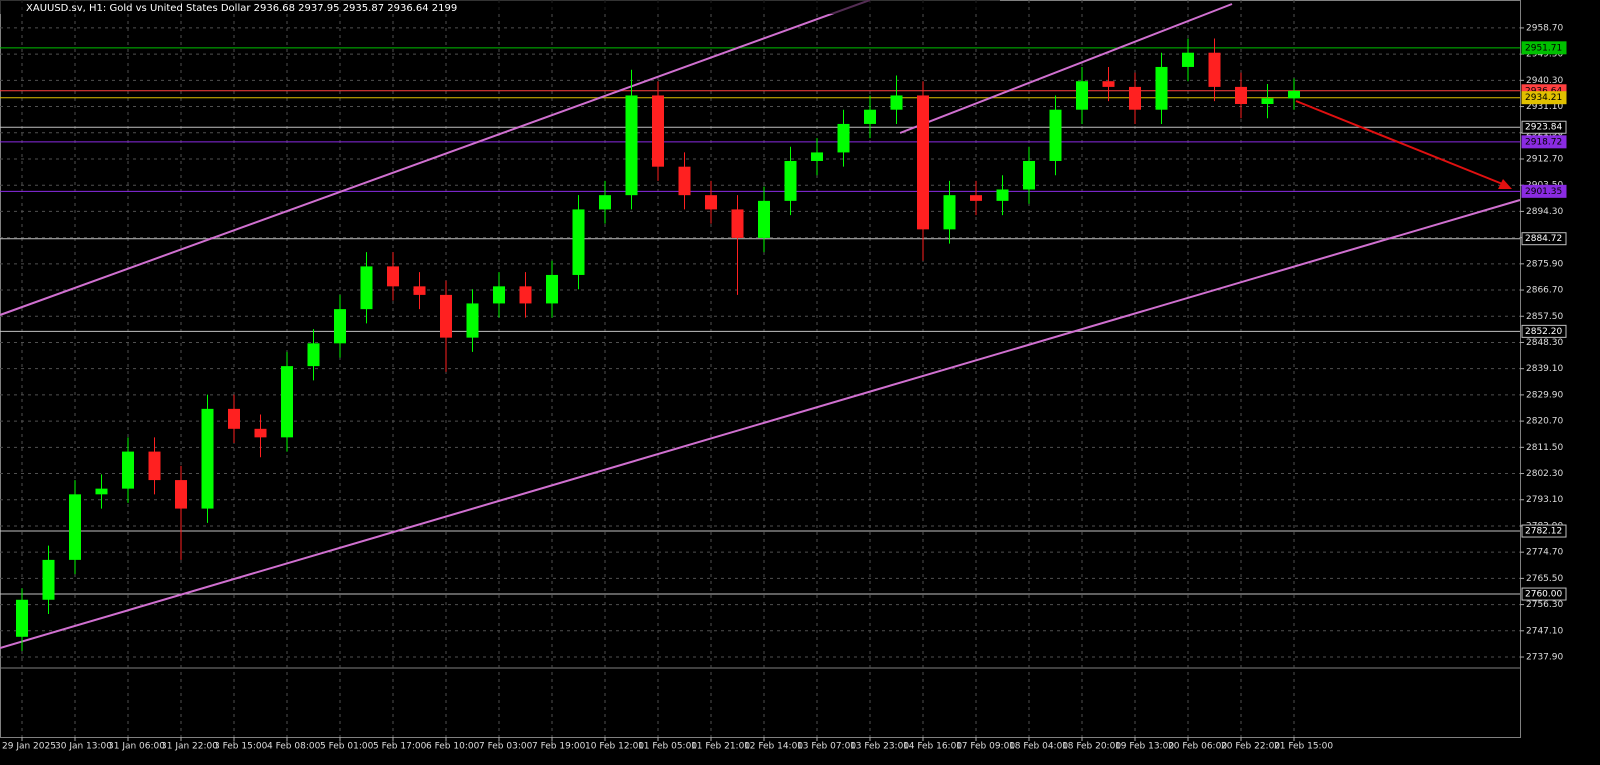  I want to click on level-label: 2901.35, so click(1543, 192).